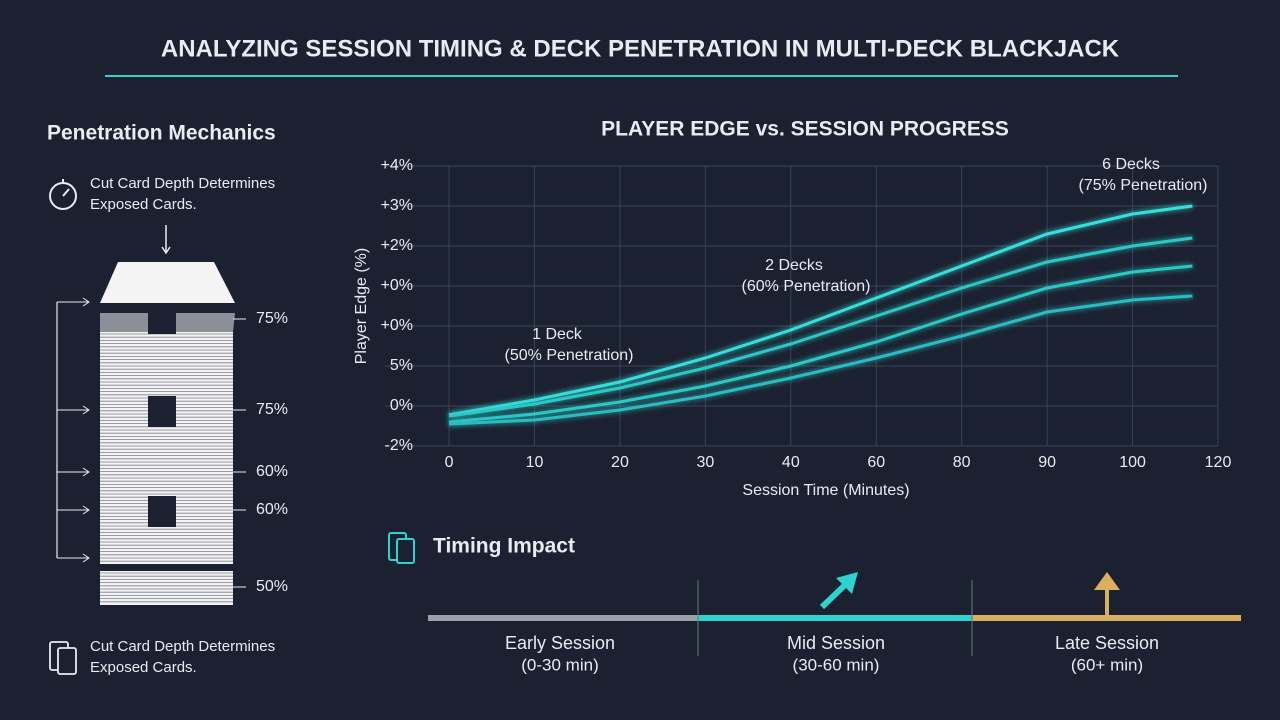 This screenshot has height=720, width=1280. What do you see at coordinates (182, 646) in the screenshot?
I see `caption-bottom-line: Cut Card Depth Determines` at bounding box center [182, 646].